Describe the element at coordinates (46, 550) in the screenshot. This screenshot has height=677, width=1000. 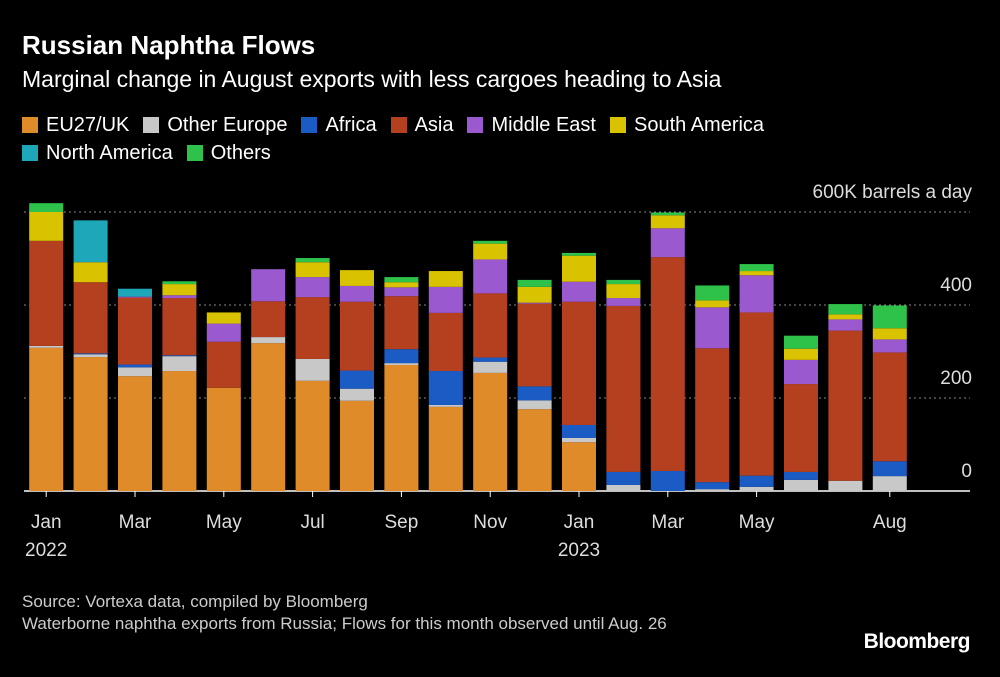
I see `x-year-label: 2022` at that location.